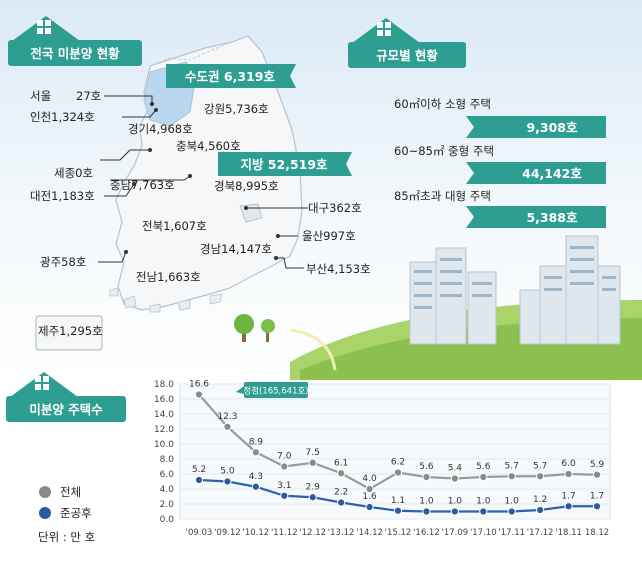 Image resolution: width=642 pixels, height=561 pixels. What do you see at coordinates (338, 269) in the screenshot?
I see `label-busan: 부산4,153호` at bounding box center [338, 269].